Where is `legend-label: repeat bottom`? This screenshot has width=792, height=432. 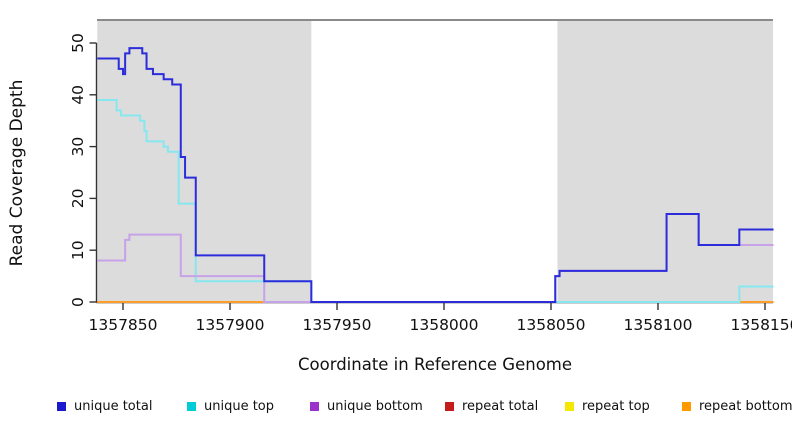 legend-label: repeat bottom is located at coordinates (745, 406).